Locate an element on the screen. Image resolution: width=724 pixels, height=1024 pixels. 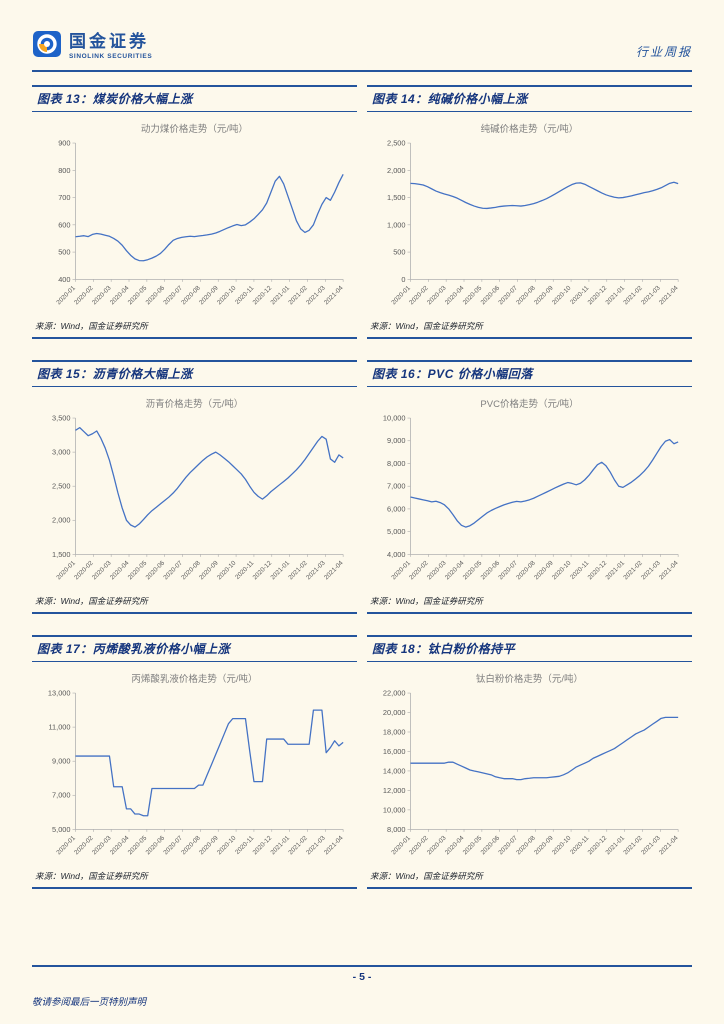
figure-label: 图表 14：纯碱价格小幅上涨 is located at coordinates (529, 98).